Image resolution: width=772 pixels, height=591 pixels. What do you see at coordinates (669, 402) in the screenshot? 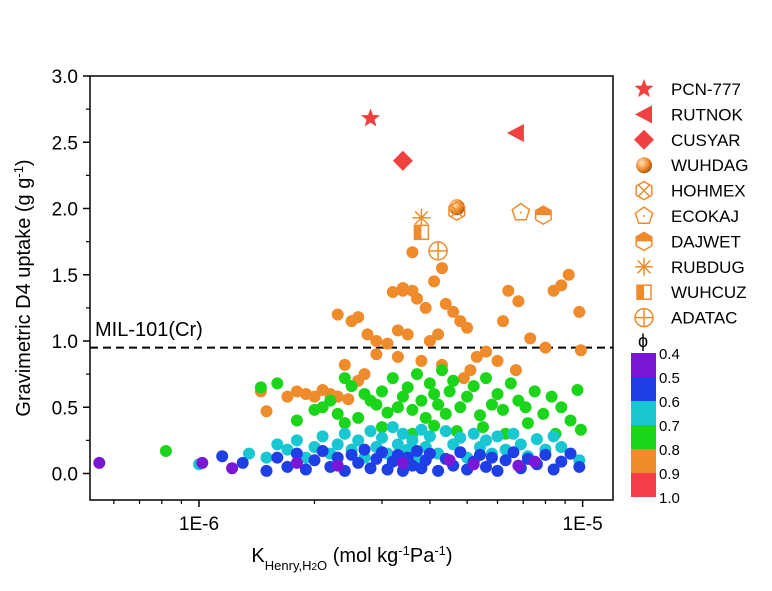
I see `colorbar-tick-label: 0.6` at bounding box center [669, 402].